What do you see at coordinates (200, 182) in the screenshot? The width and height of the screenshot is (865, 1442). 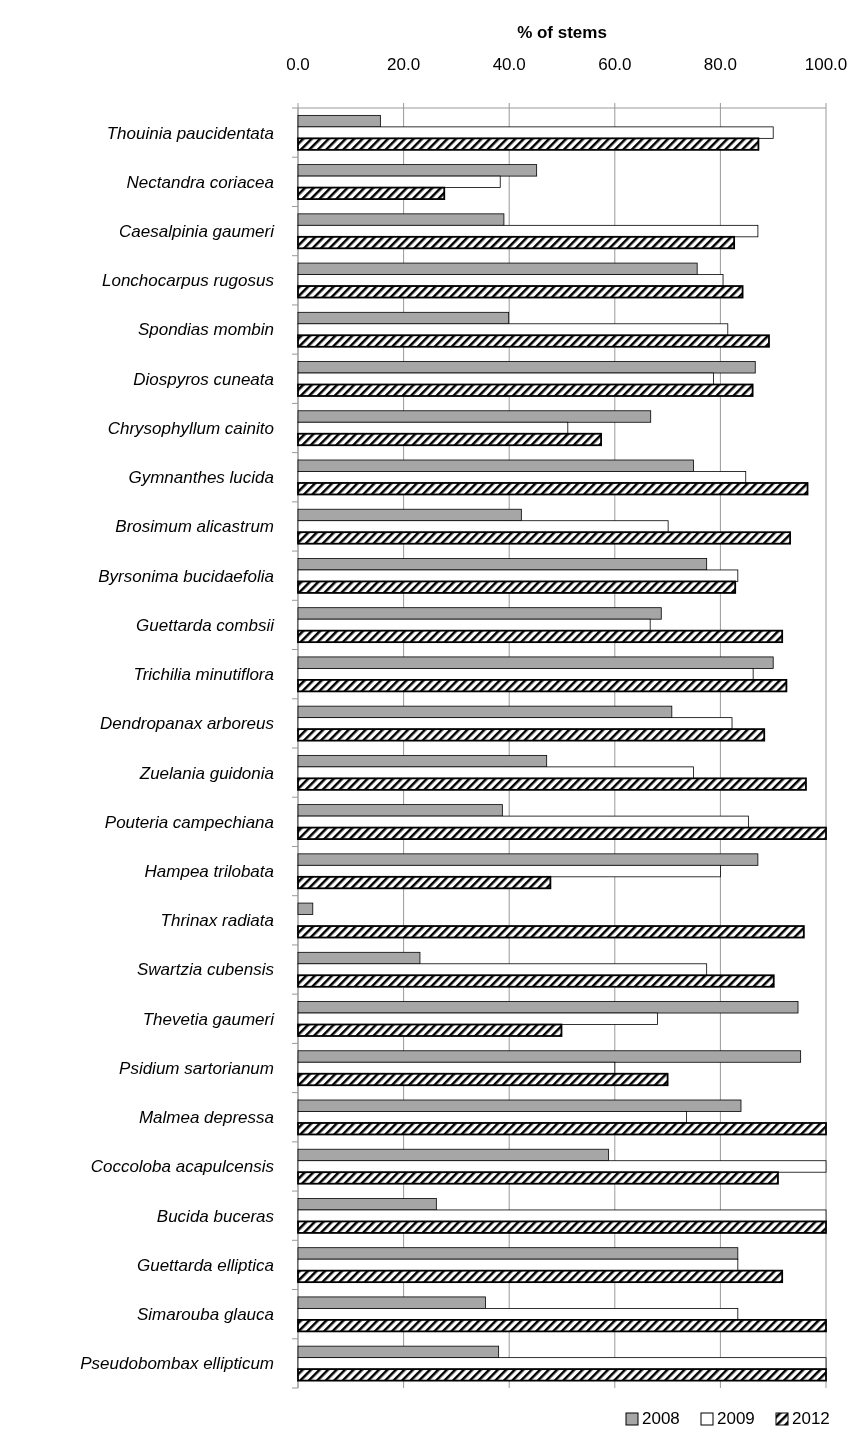 I see `y-tick-label: Nectandra coriacea` at bounding box center [200, 182].